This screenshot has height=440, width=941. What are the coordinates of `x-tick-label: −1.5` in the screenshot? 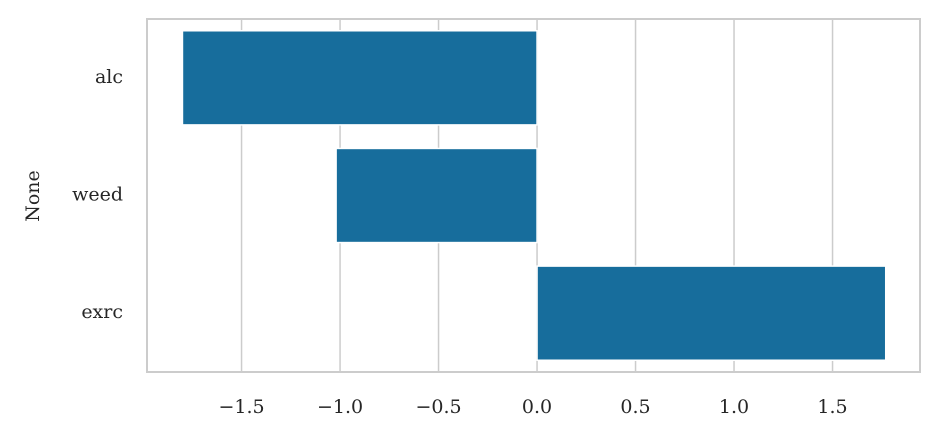 It's located at (241, 407).